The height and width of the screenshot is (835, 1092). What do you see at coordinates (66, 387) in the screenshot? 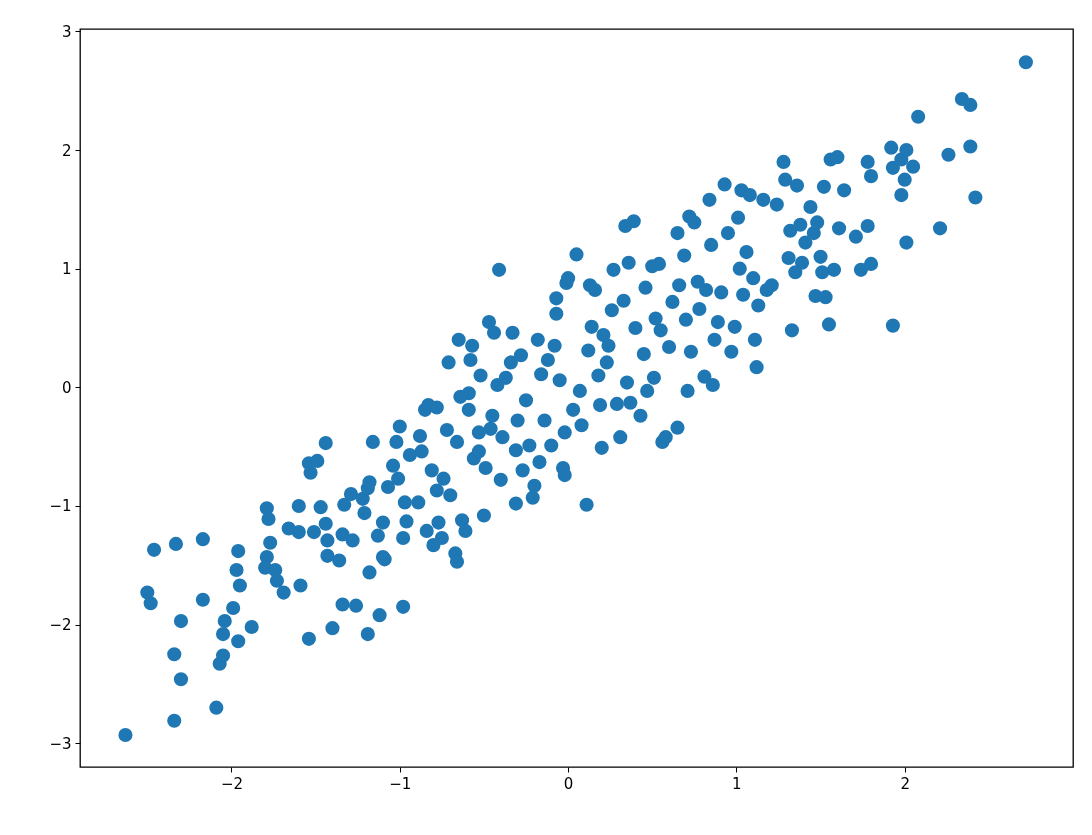
I see `y-tick-label: 0` at bounding box center [66, 387].